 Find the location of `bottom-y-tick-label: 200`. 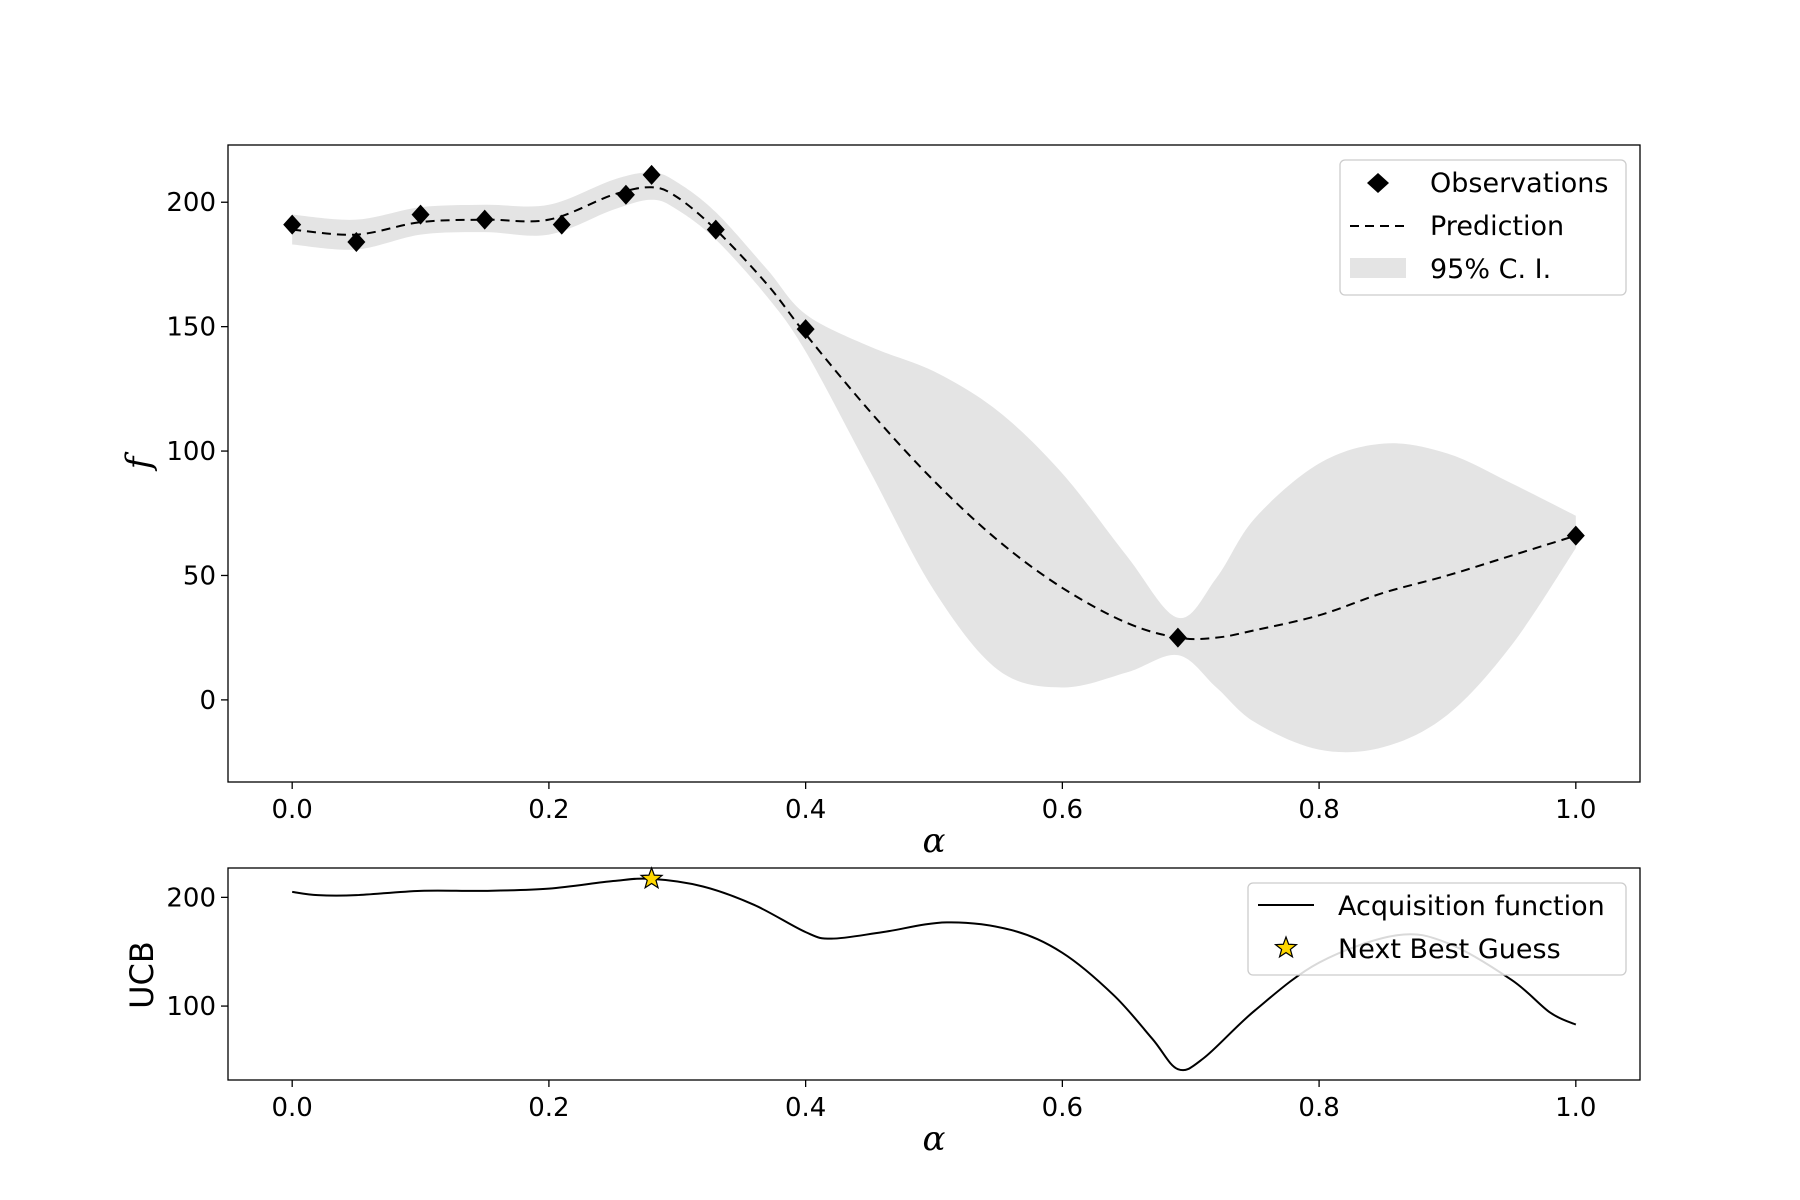

bottom-y-tick-label: 200 is located at coordinates (191, 898).